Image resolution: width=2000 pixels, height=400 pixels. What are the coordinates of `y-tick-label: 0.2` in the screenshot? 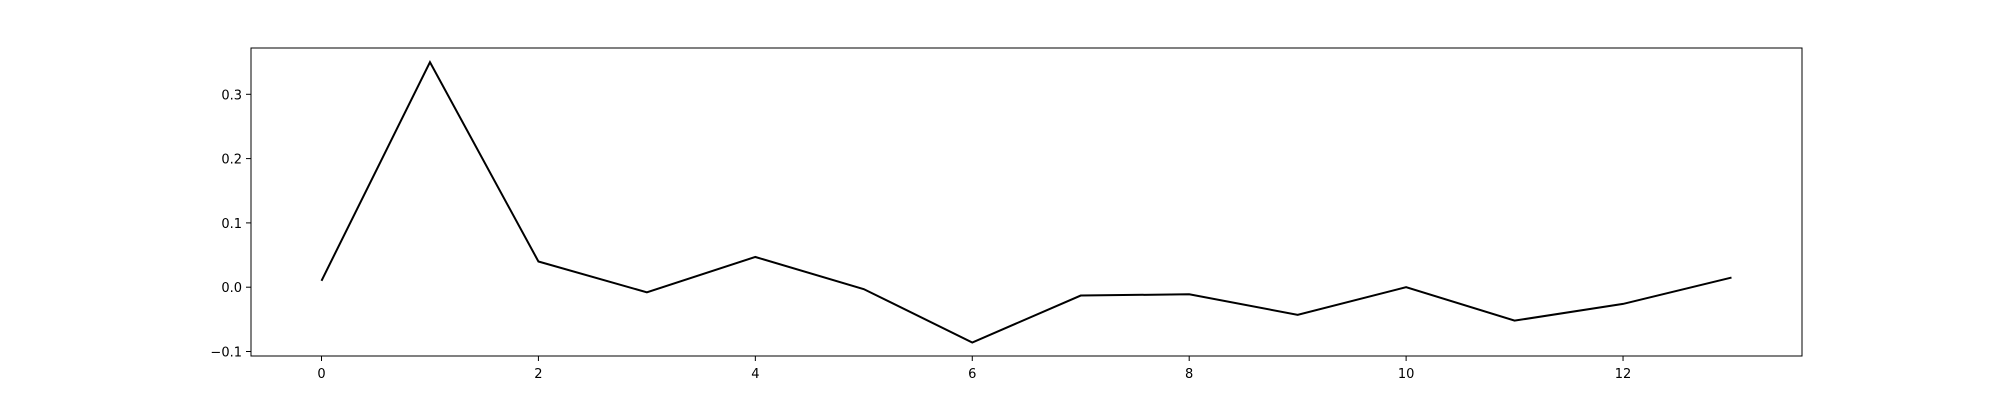 It's located at (231, 160).